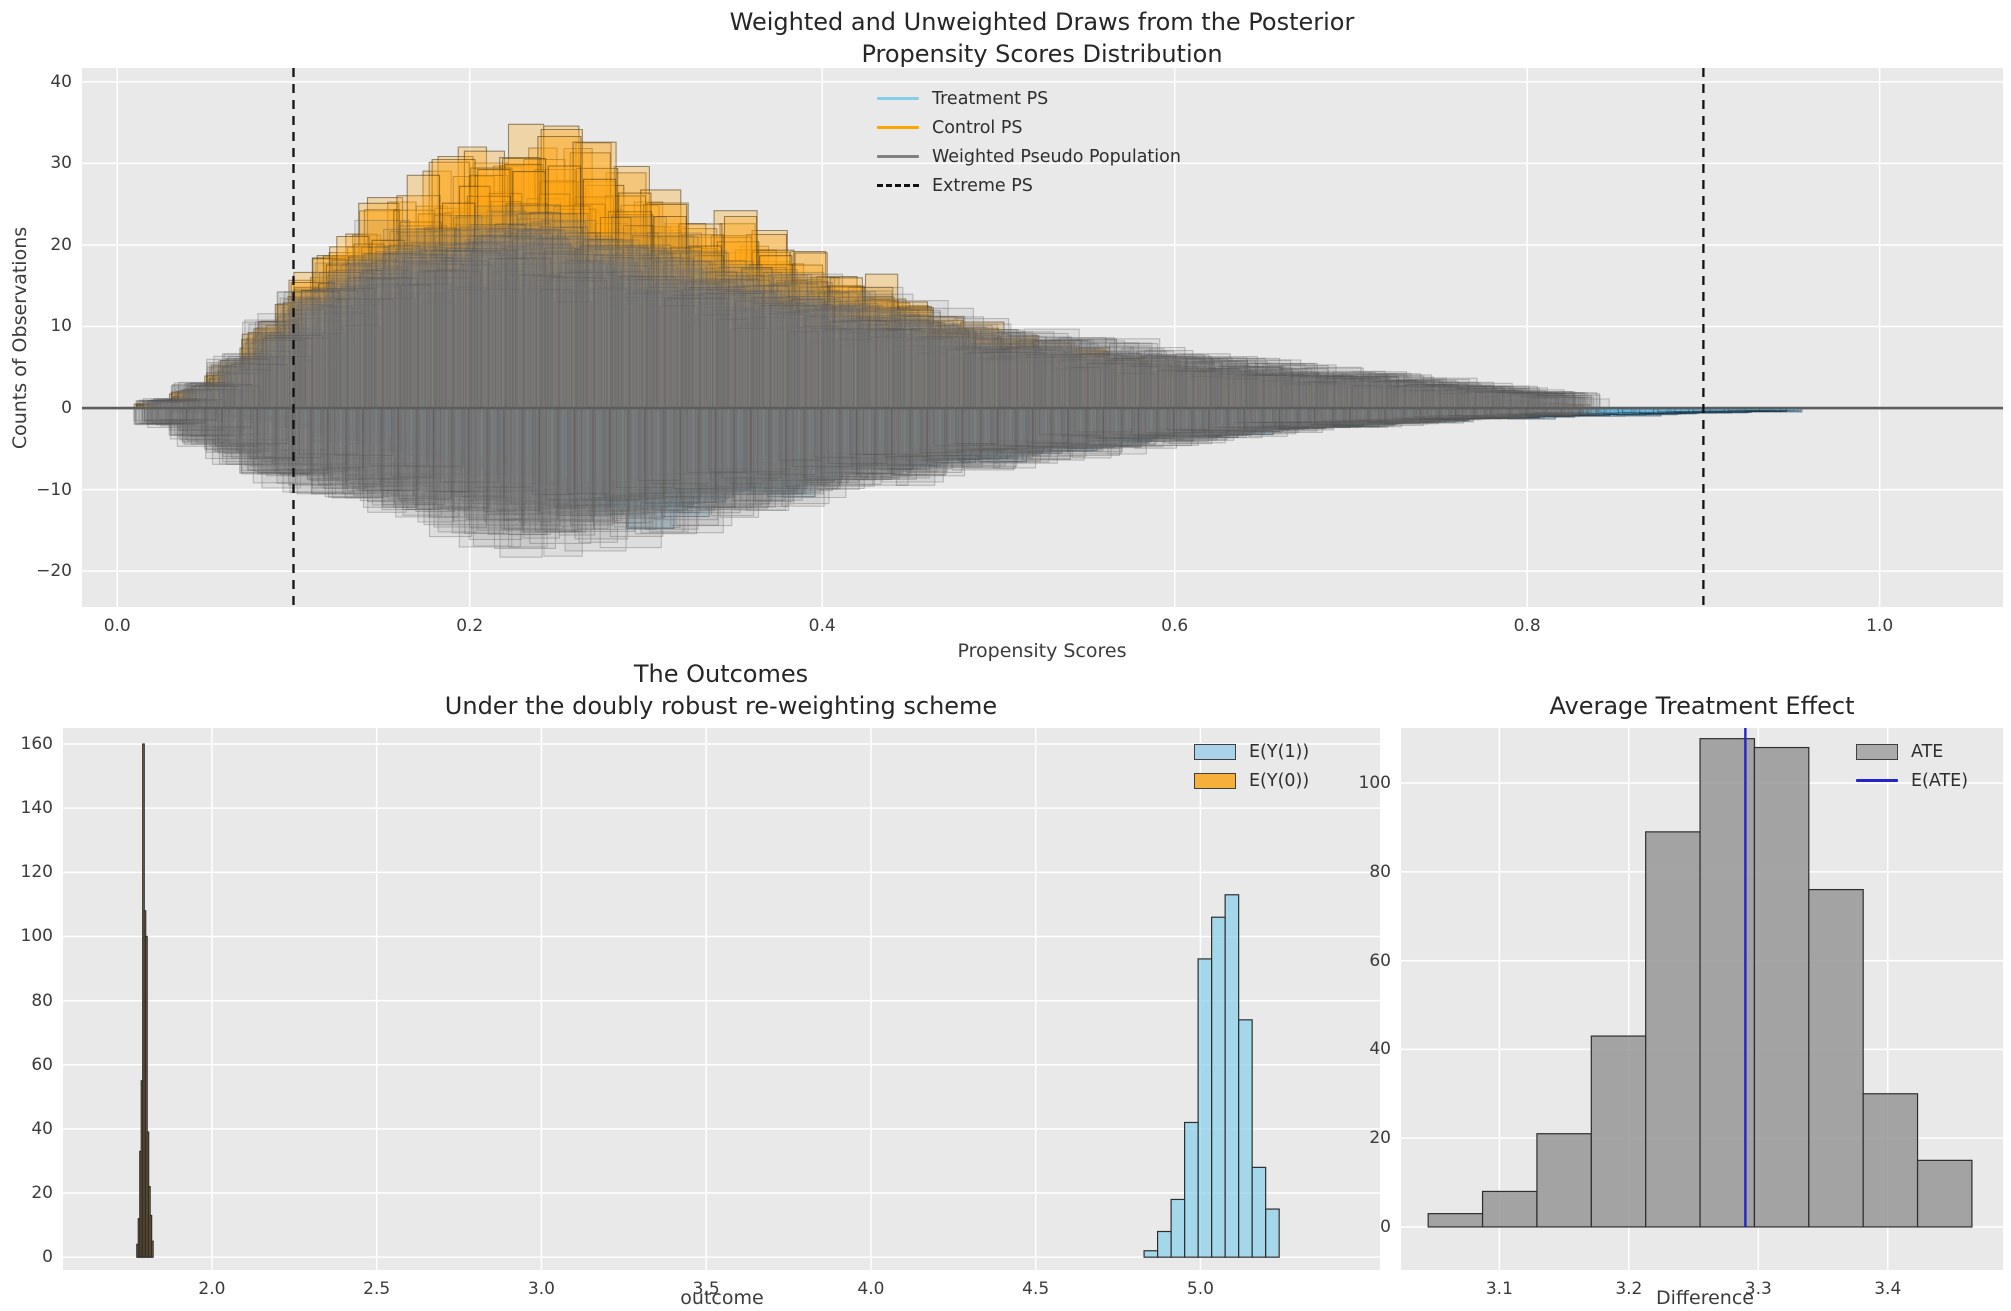  What do you see at coordinates (898, 185) in the screenshot?
I see `legend-dashed-line-swatch` at bounding box center [898, 185].